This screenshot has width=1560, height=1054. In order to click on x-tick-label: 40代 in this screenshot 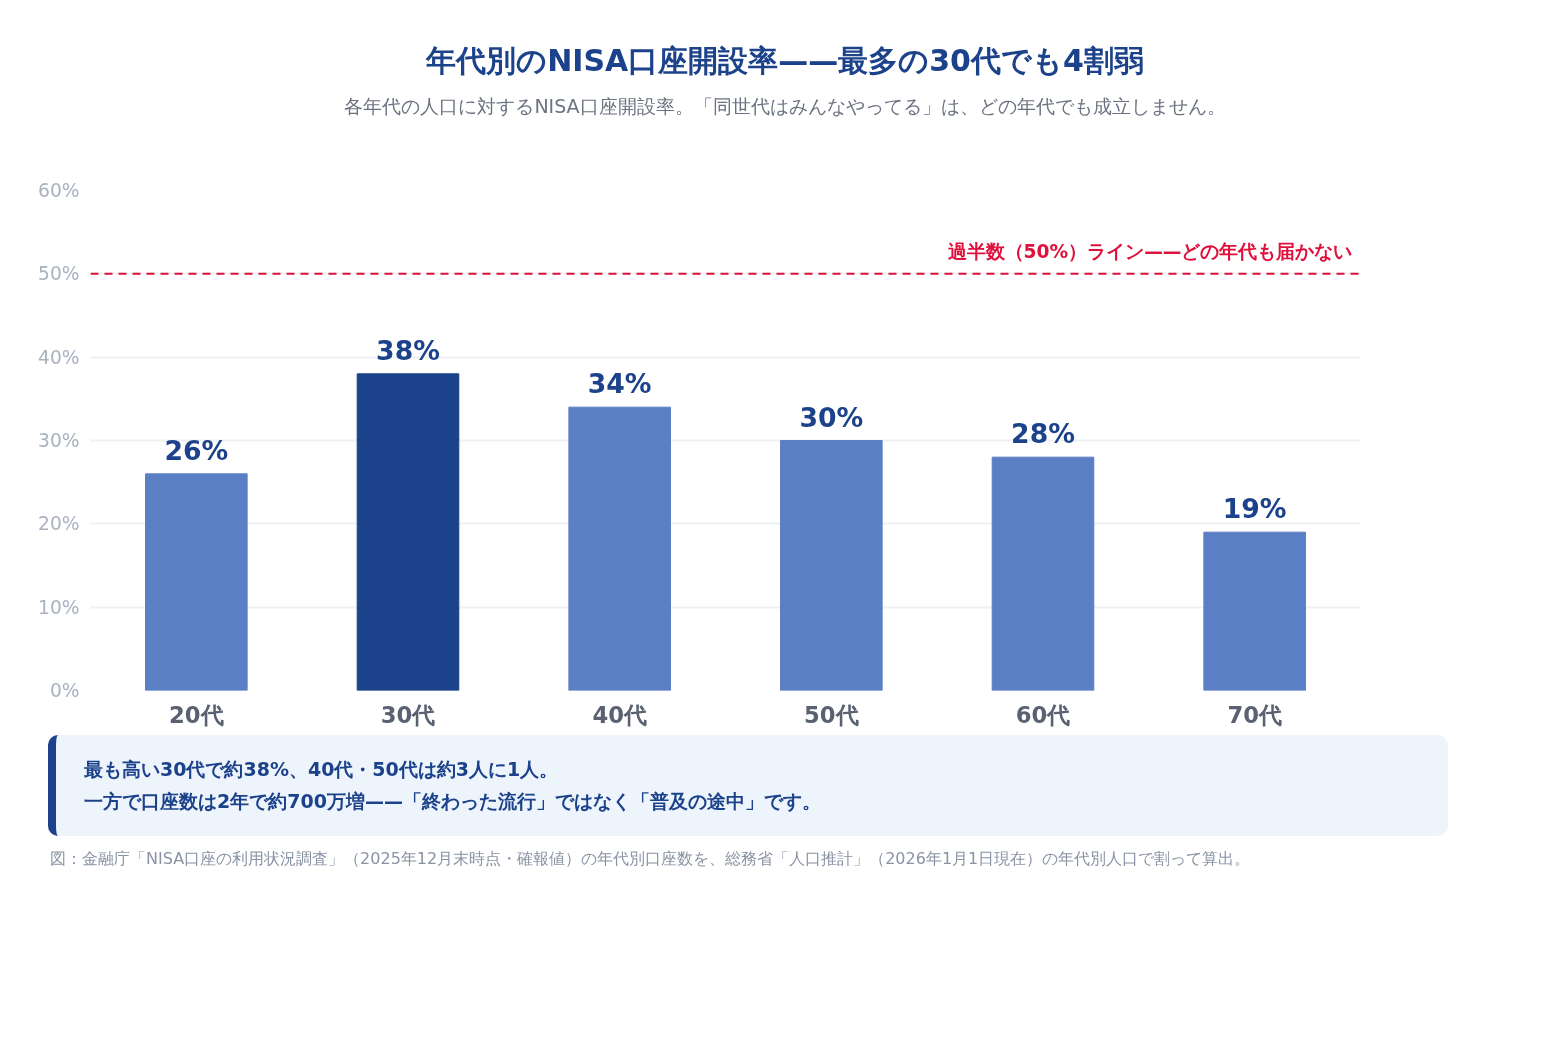, I will do `click(619, 714)`.